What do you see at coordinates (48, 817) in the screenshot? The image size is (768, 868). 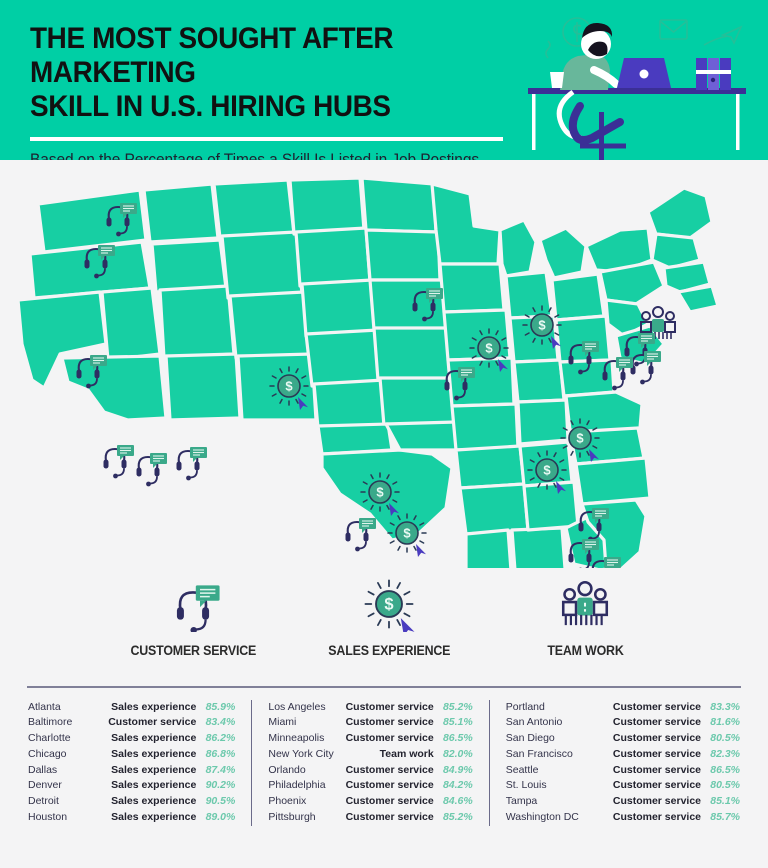 I see `city-label: Houston` at bounding box center [48, 817].